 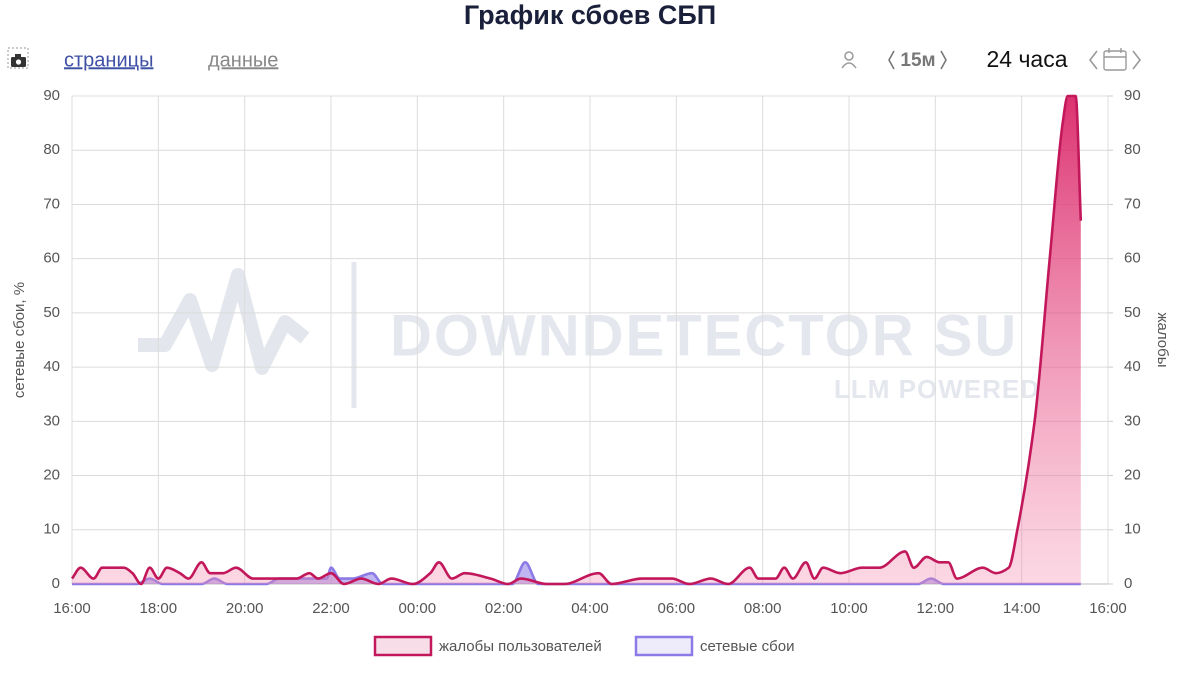 What do you see at coordinates (1132, 475) in the screenshot?
I see `y2-tick-label: 20` at bounding box center [1132, 475].